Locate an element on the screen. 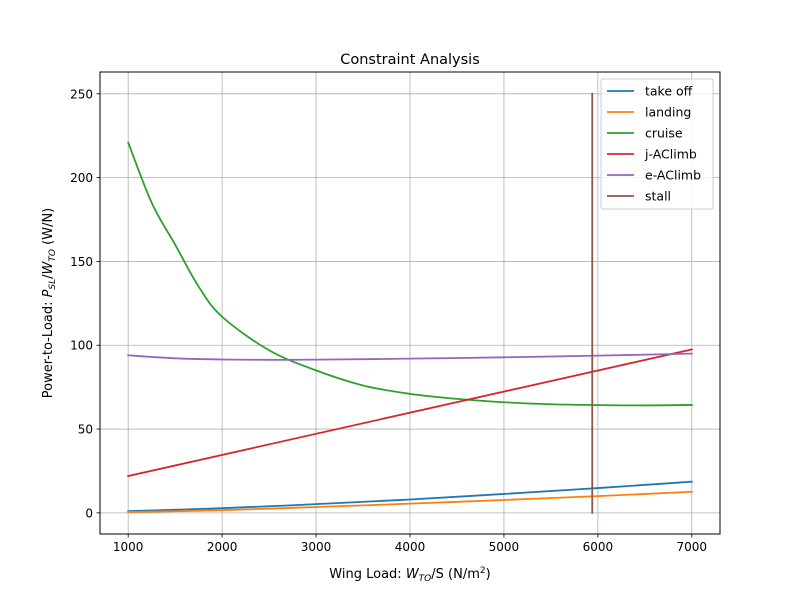 The height and width of the screenshot is (600, 800). y-axis-label-subscript-to: TO is located at coordinates (53, 255).